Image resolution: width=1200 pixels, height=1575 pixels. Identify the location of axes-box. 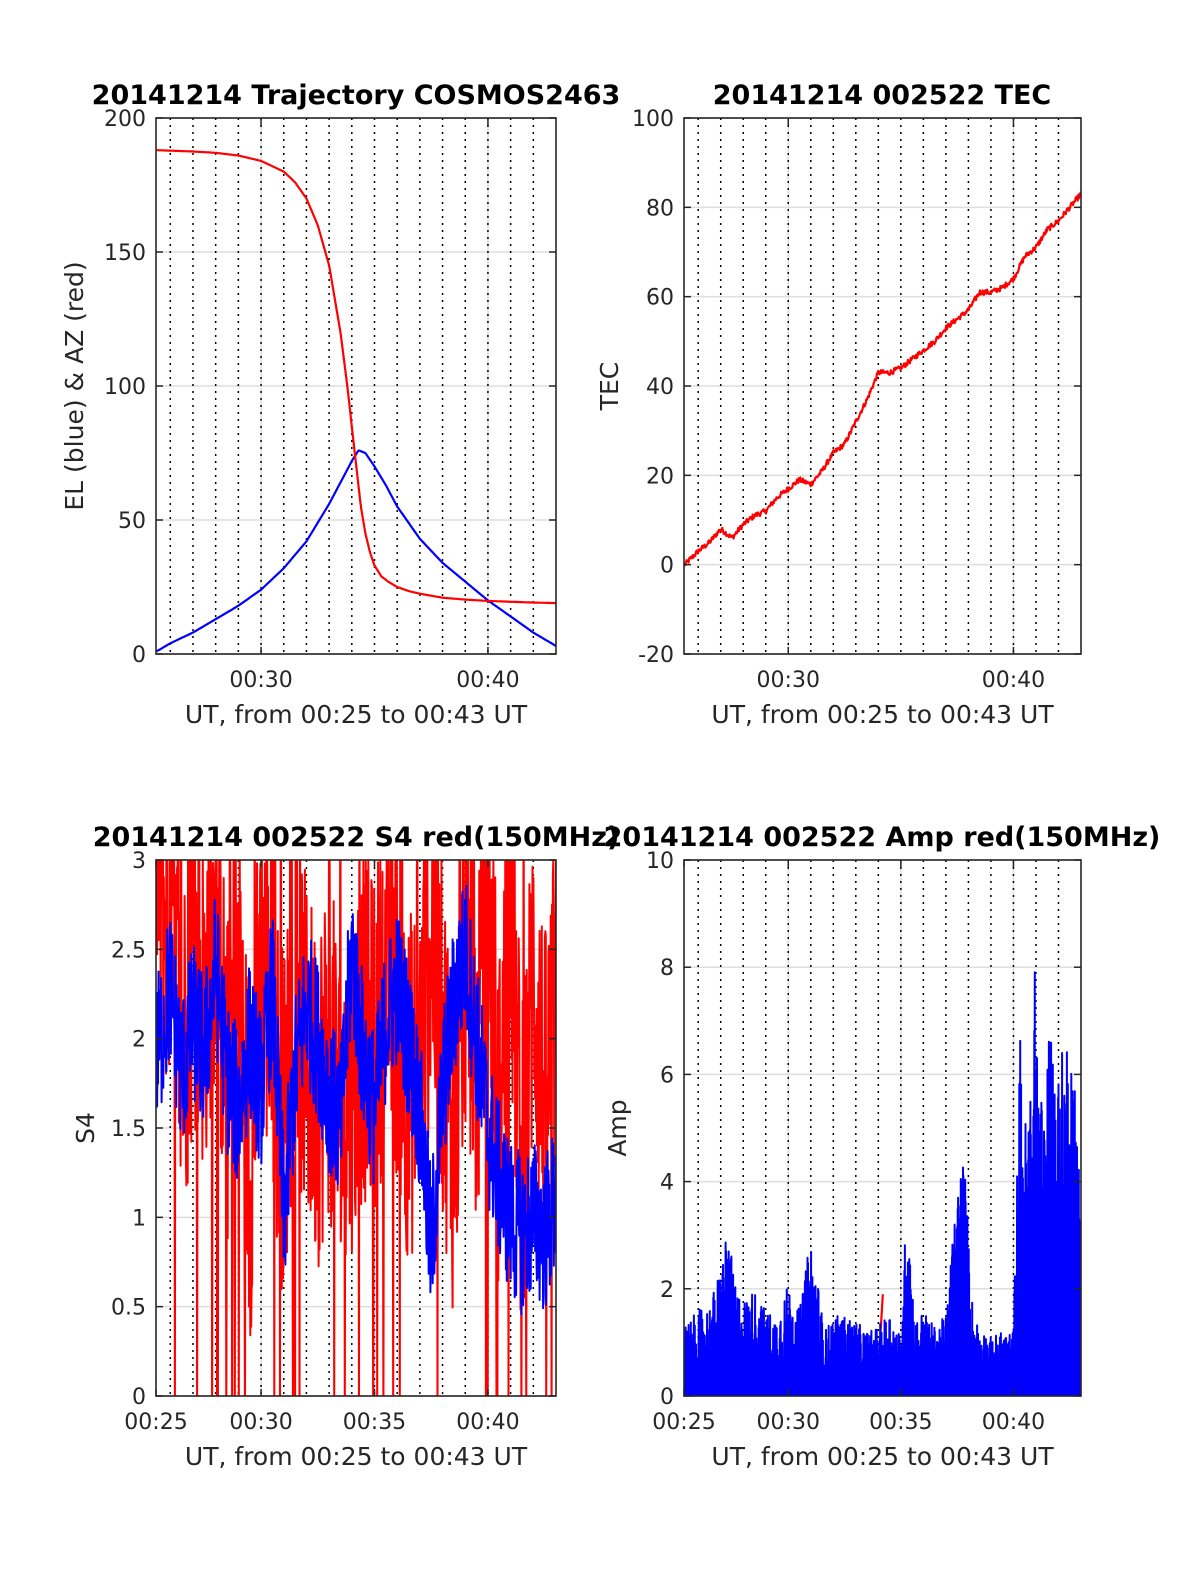
(882, 1128).